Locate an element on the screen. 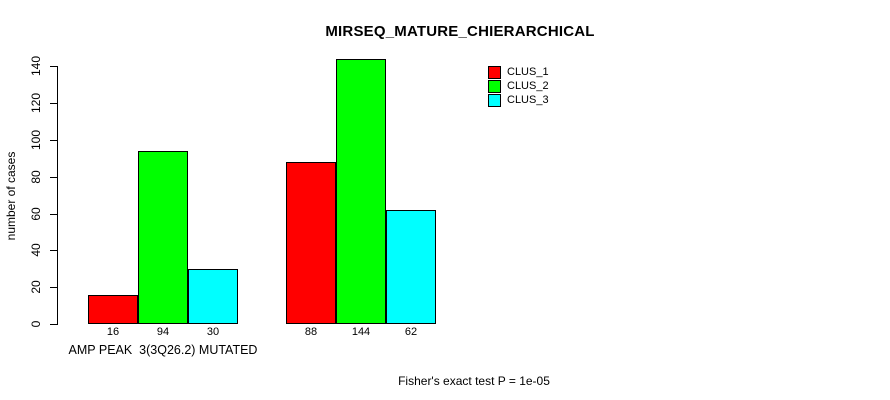  bar-value-label: 88 is located at coordinates (311, 332).